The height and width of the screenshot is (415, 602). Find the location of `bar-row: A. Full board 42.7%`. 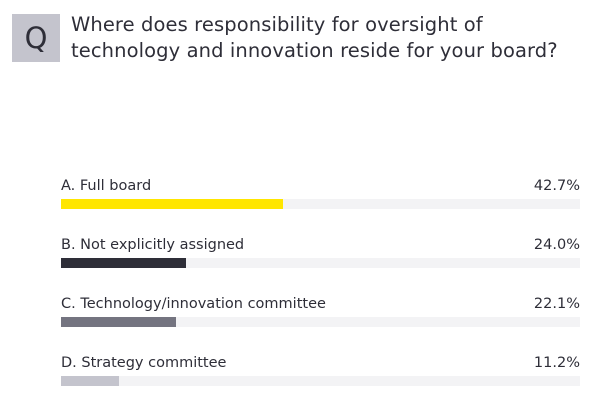

bar-row: A. Full board 42.7% is located at coordinates (320, 202).